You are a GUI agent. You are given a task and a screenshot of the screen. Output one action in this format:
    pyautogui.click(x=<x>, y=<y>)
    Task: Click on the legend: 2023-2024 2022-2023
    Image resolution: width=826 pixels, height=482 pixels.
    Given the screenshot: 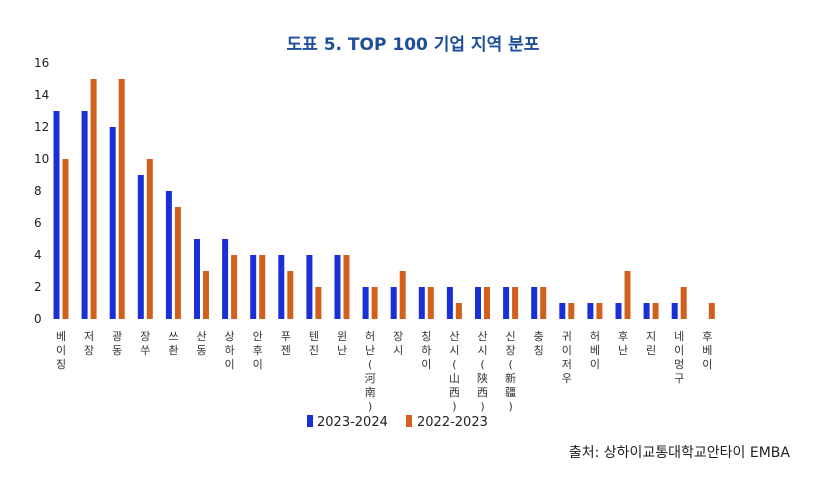 What is the action you would take?
    pyautogui.click(x=397, y=422)
    